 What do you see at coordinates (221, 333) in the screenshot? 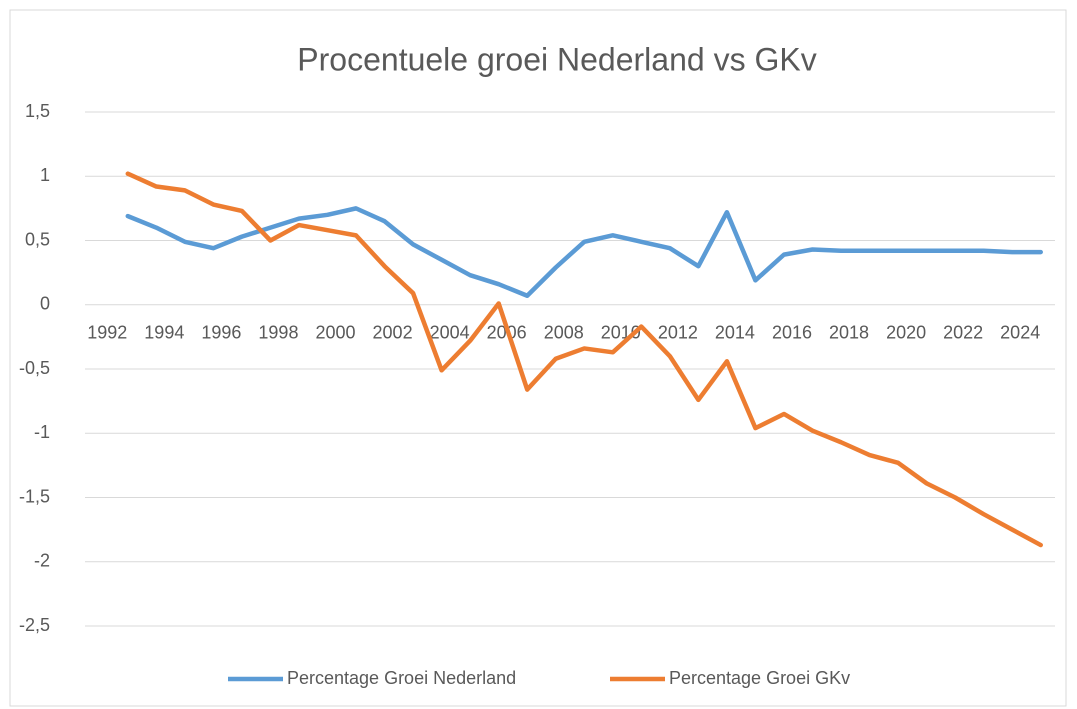
I see `x-tick-label: 1996` at bounding box center [221, 333].